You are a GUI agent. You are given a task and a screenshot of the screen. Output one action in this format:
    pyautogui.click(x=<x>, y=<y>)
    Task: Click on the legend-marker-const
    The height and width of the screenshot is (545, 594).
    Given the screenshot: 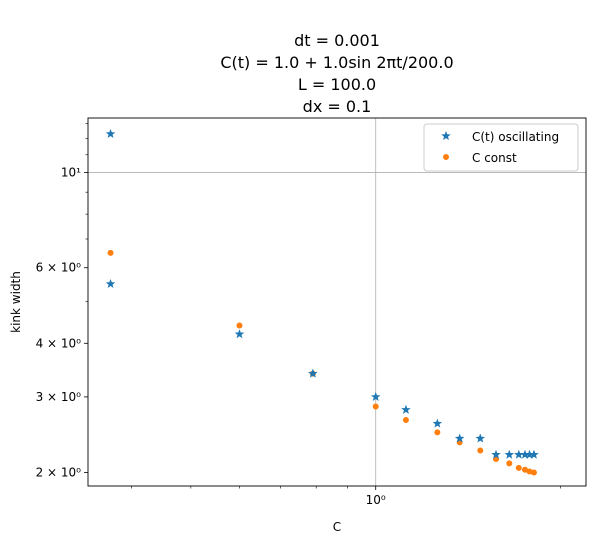 What is the action you would take?
    pyautogui.click(x=446, y=157)
    